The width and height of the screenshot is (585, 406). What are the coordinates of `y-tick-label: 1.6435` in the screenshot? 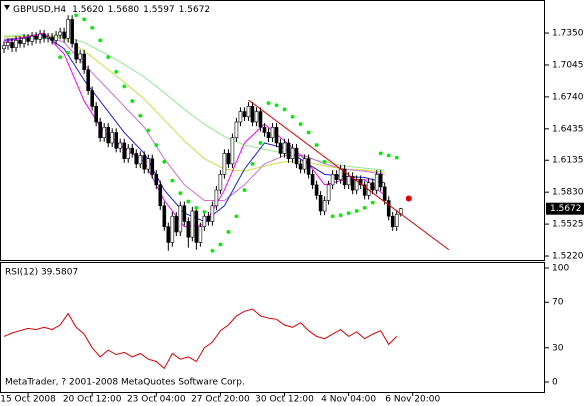 It's located at (568, 129).